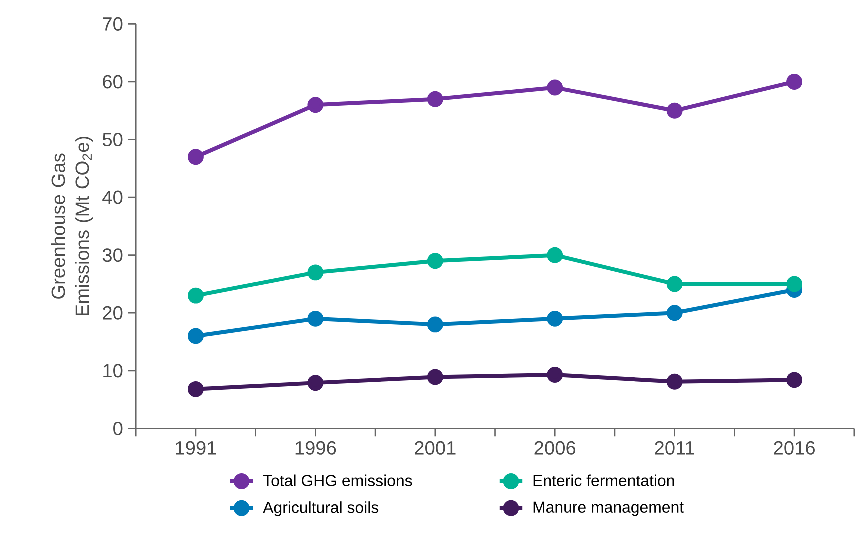 The width and height of the screenshot is (865, 542). What do you see at coordinates (196, 448) in the screenshot?
I see `x-tick-label: 1991` at bounding box center [196, 448].